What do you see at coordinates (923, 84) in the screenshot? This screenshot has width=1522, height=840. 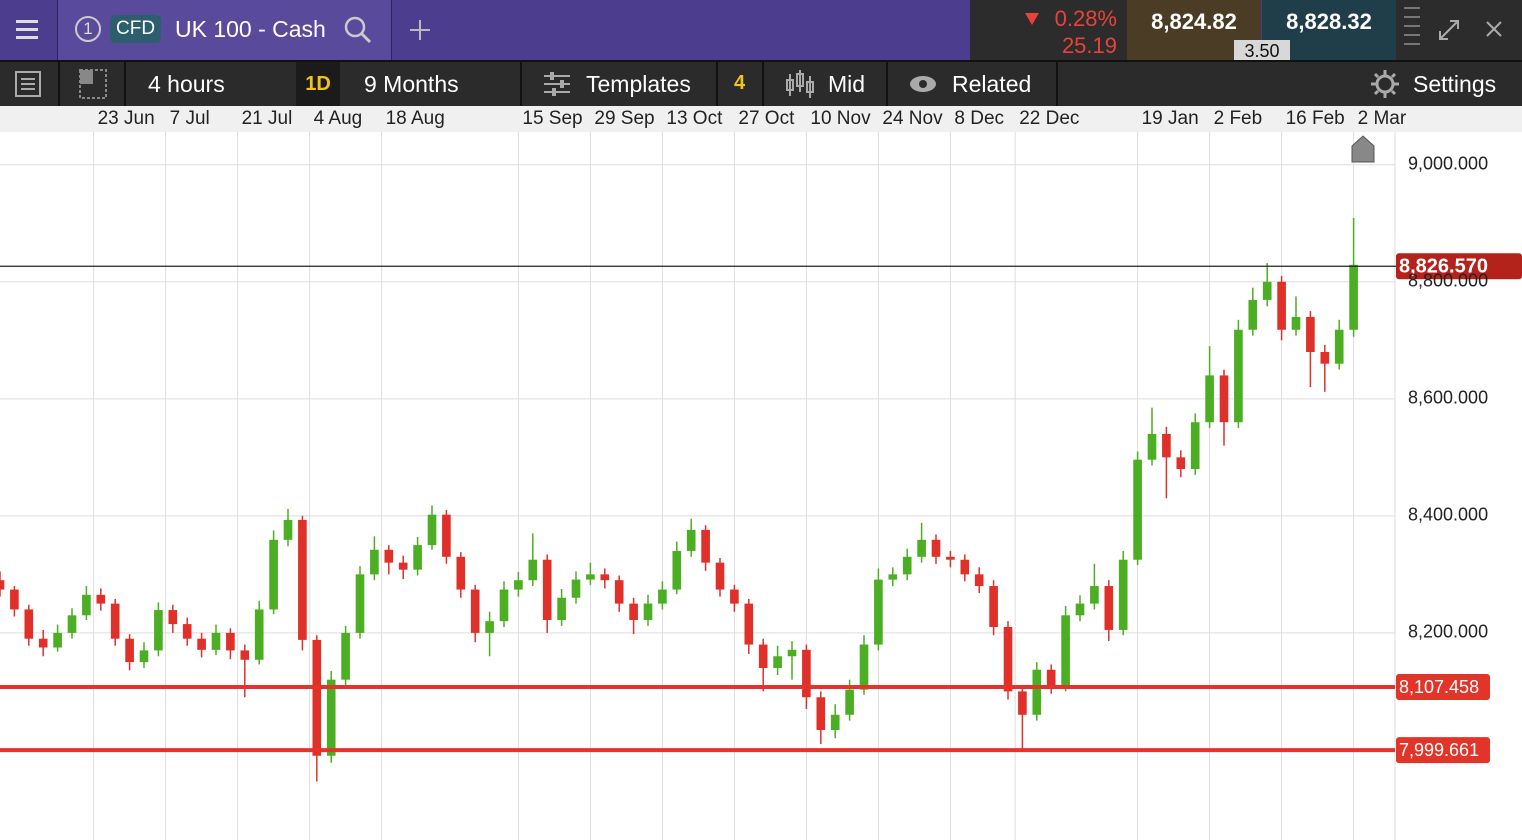 I see `eye-icon` at bounding box center [923, 84].